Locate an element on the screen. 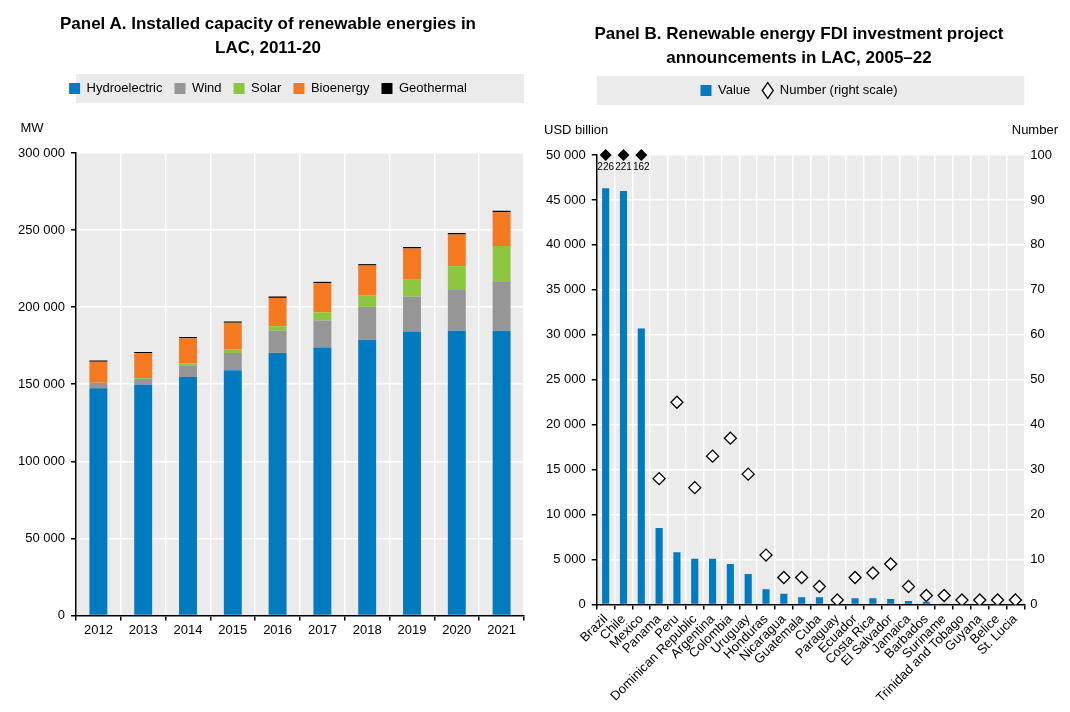 Image resolution: width=1070 pixels, height=712 pixels. y2-tick-label: 60 is located at coordinates (1037, 334).